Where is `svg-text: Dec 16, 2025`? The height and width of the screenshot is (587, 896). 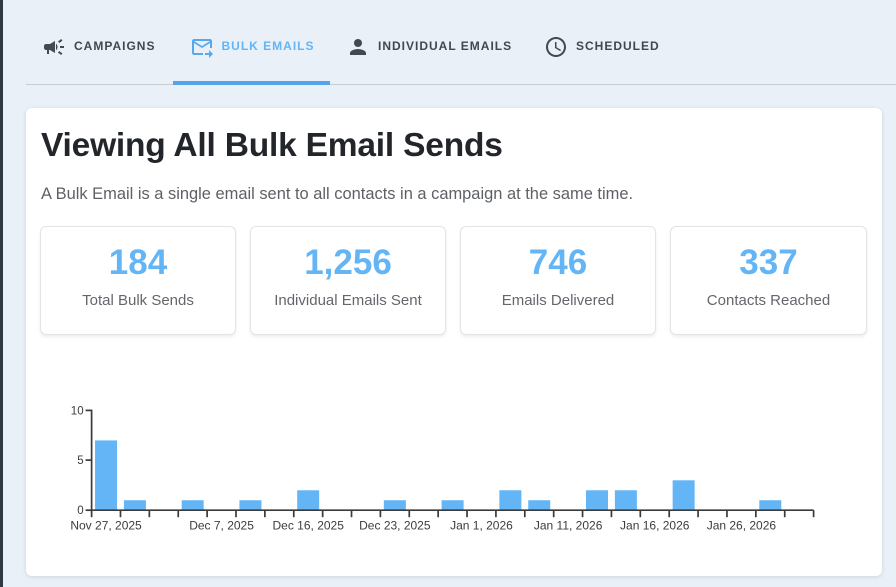 svg-text: Dec 16, 2025 is located at coordinates (309, 526).